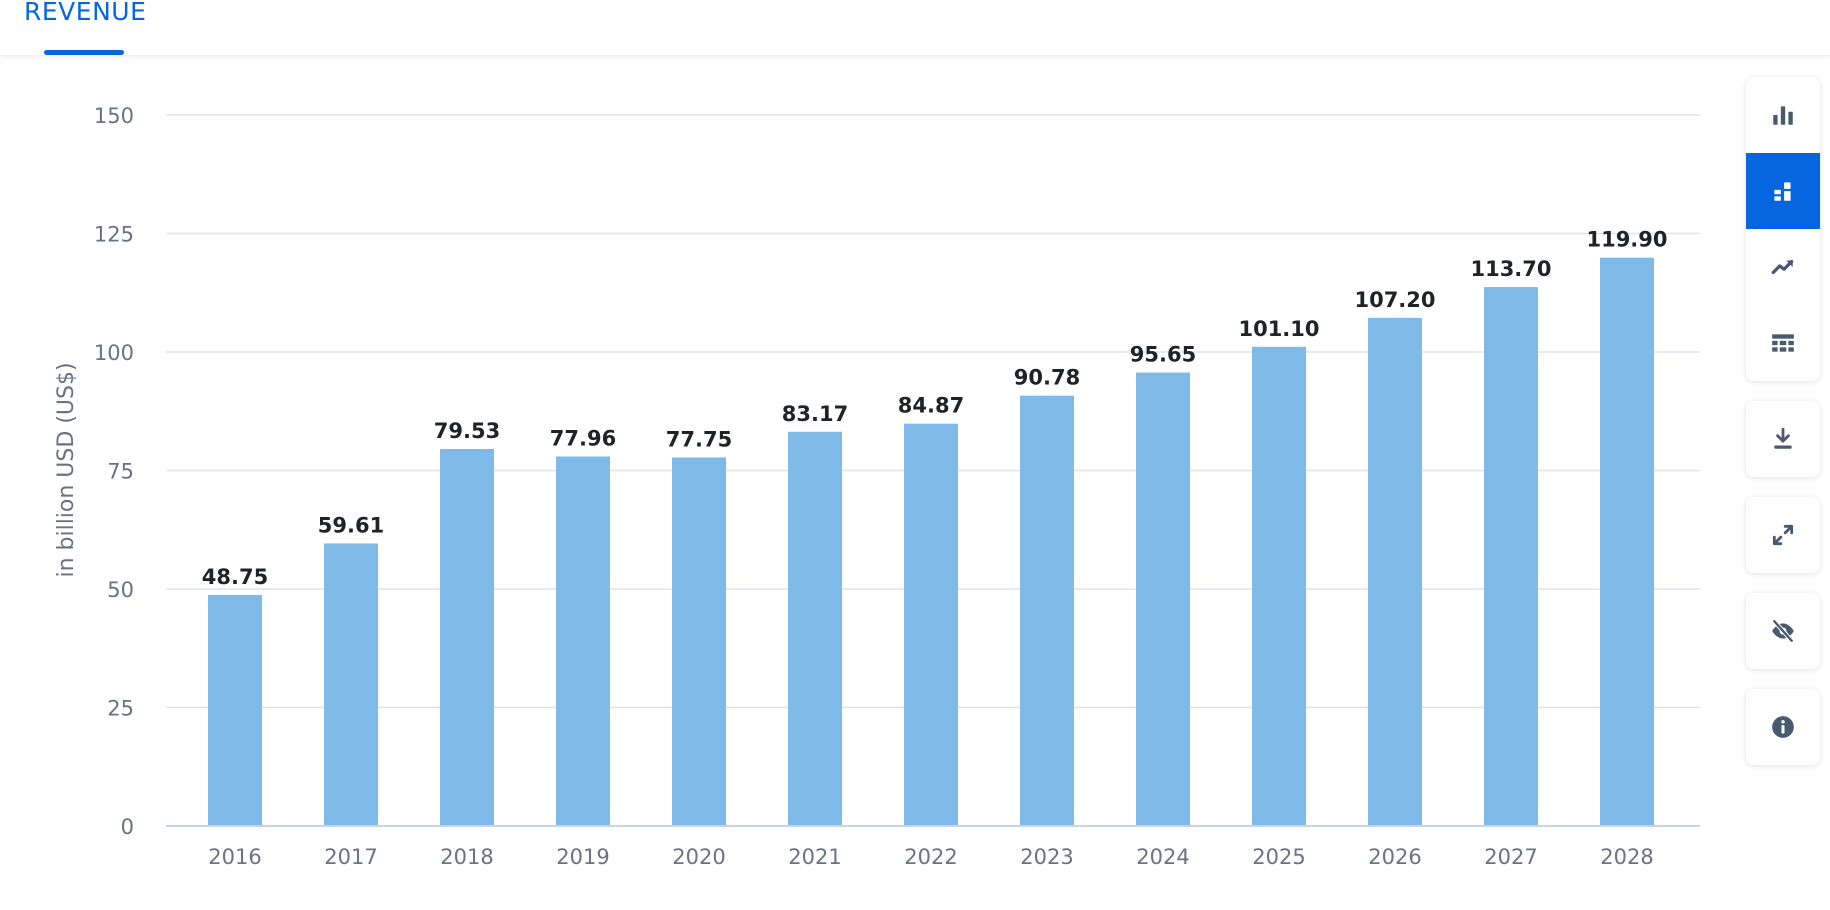  Describe the element at coordinates (1278, 329) in the screenshot. I see `value-label-2025: 101.10` at that location.